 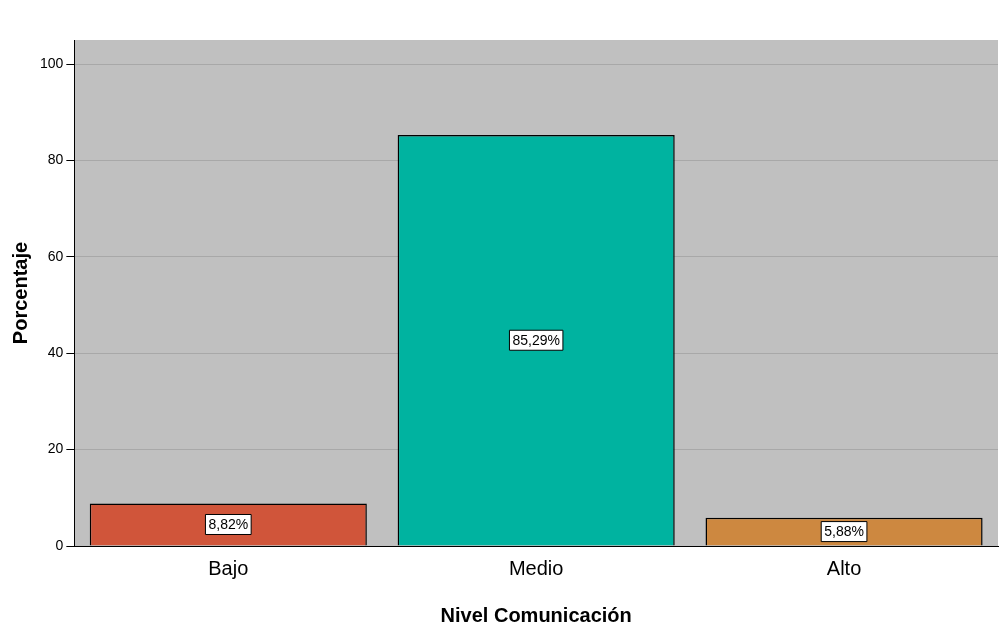 What do you see at coordinates (228, 524) in the screenshot?
I see `data-label: 8,82%` at bounding box center [228, 524].